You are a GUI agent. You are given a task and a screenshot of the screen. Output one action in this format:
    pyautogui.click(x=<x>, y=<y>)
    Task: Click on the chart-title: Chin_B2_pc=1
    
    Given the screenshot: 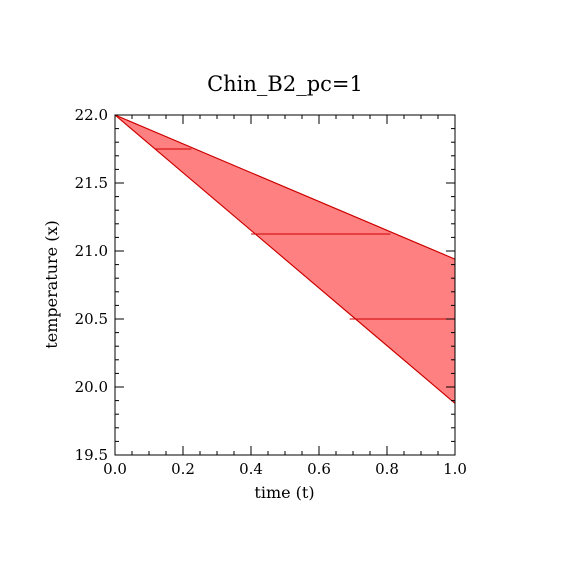 What is the action you would take?
    pyautogui.click(x=285, y=84)
    